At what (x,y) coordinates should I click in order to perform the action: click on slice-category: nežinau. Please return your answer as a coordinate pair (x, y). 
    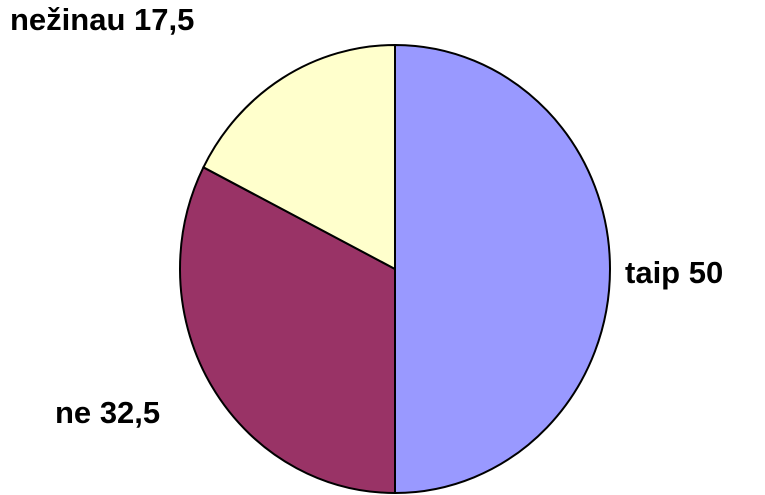
    Looking at the image, I should click on (67, 19).